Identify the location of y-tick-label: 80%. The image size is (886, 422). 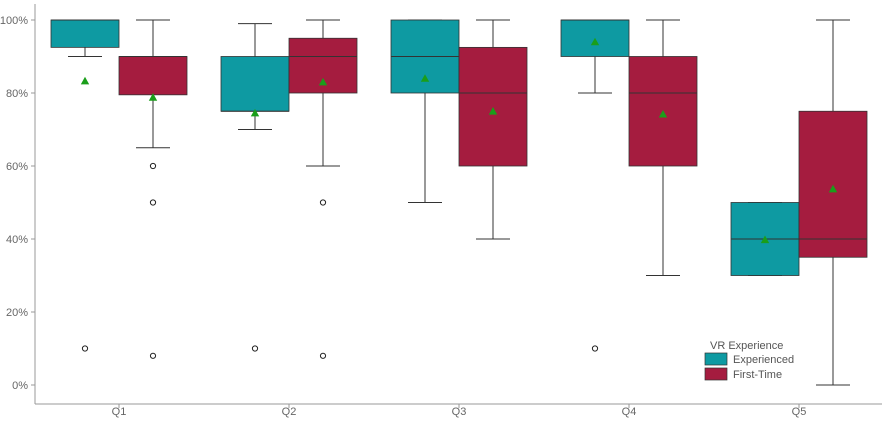
(17, 94).